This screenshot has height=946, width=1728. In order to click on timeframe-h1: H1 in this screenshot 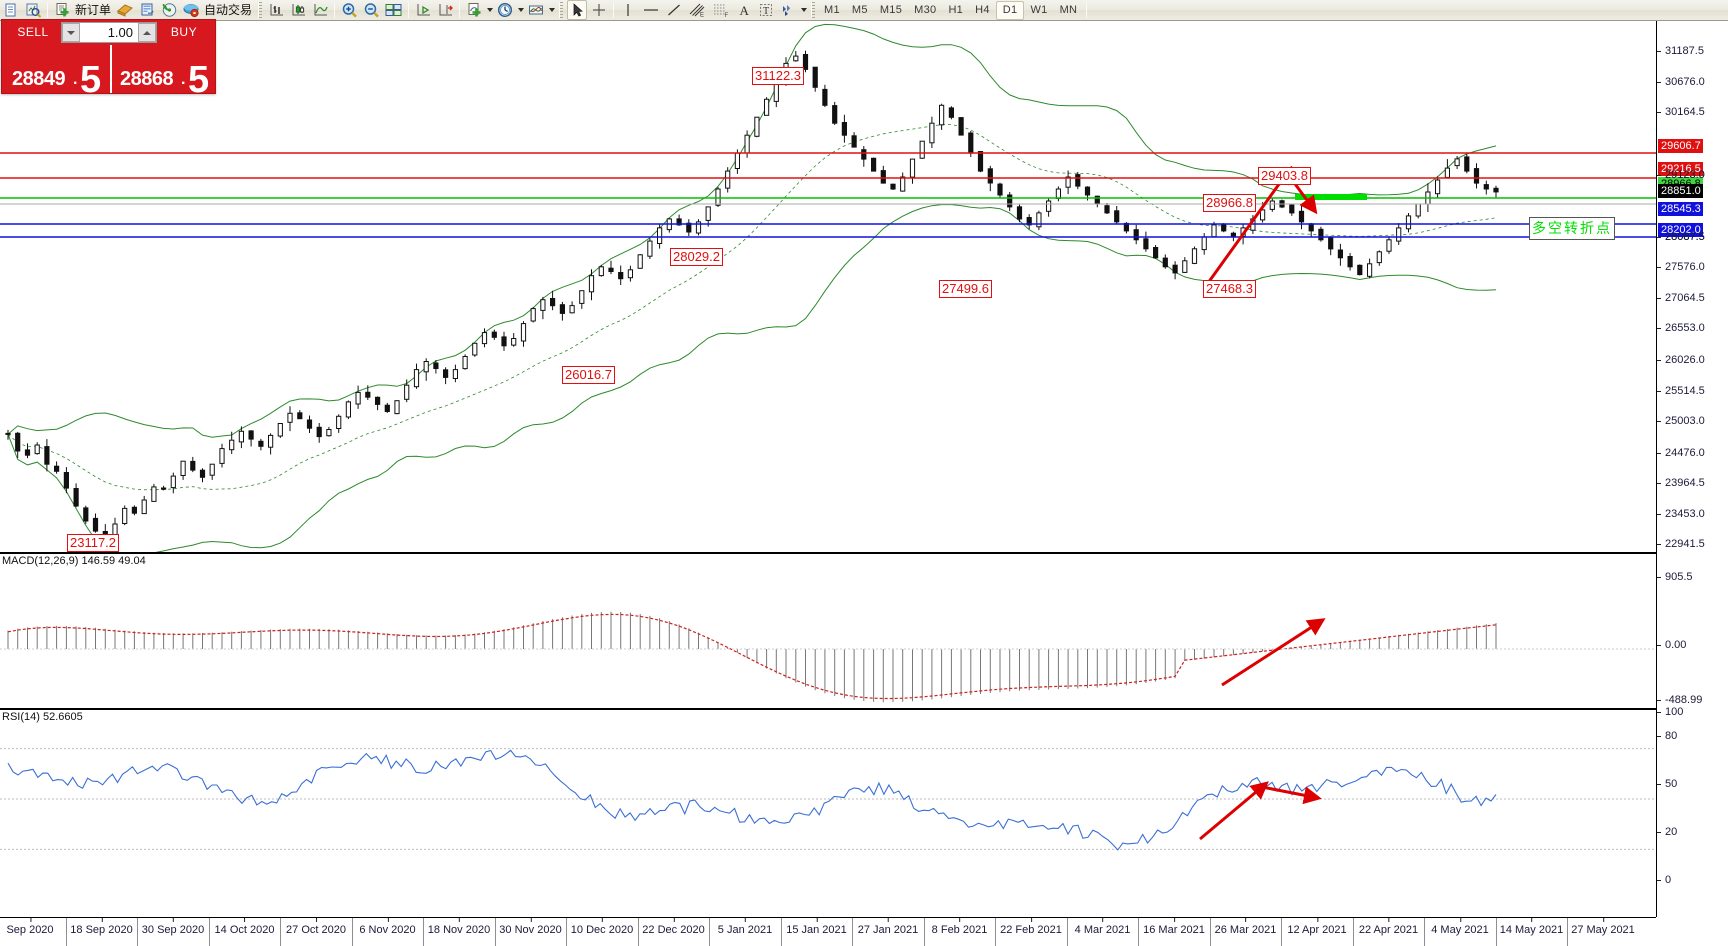, I will do `click(956, 9)`.